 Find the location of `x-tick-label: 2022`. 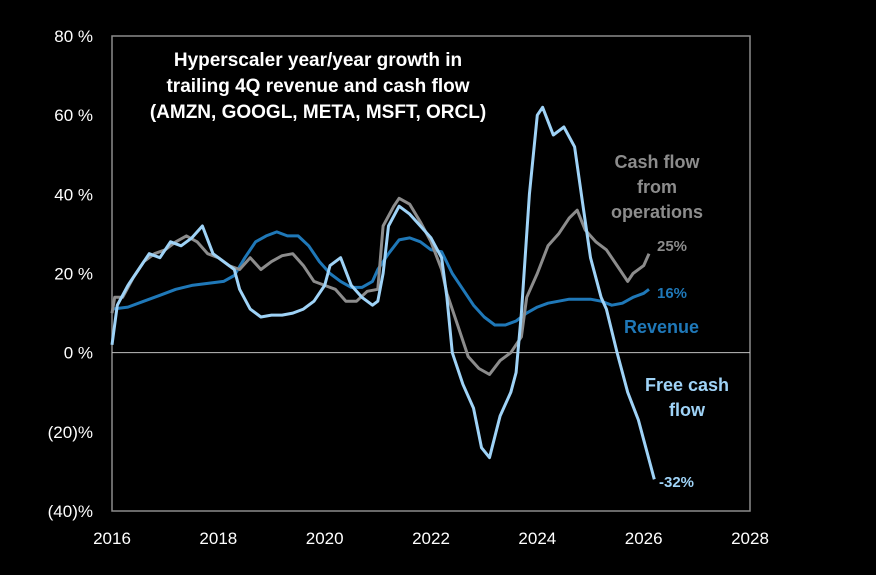

x-tick-label: 2022 is located at coordinates (431, 538).